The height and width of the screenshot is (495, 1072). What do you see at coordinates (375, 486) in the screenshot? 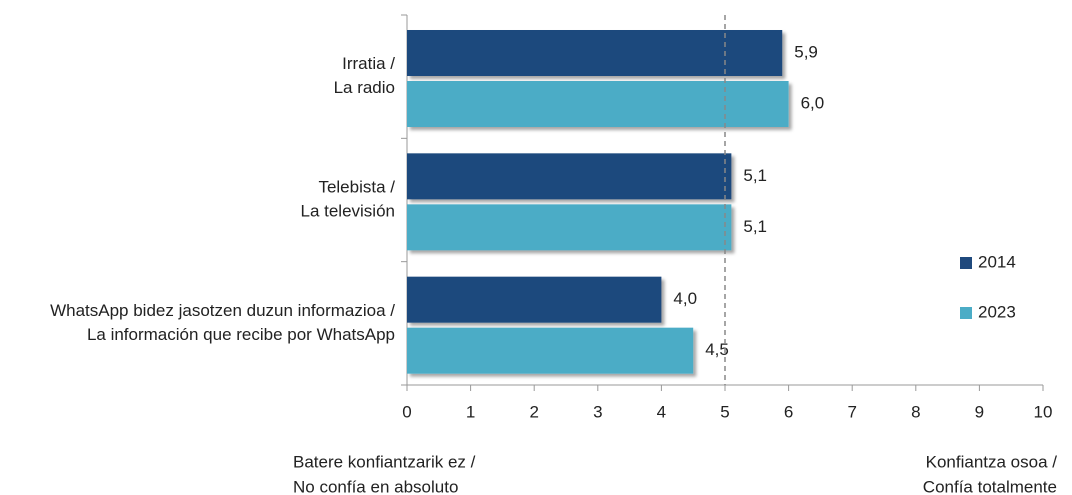
I see `x-axis-left-label: No confía en absoluto` at bounding box center [375, 486].